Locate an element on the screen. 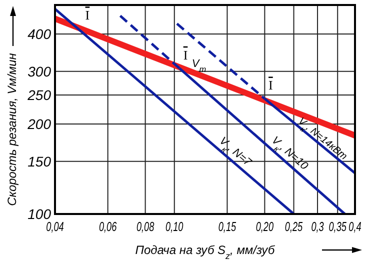  x-axis-title: Подача на зуб S$_{z}$, мм/зуб is located at coordinates (205, 252).